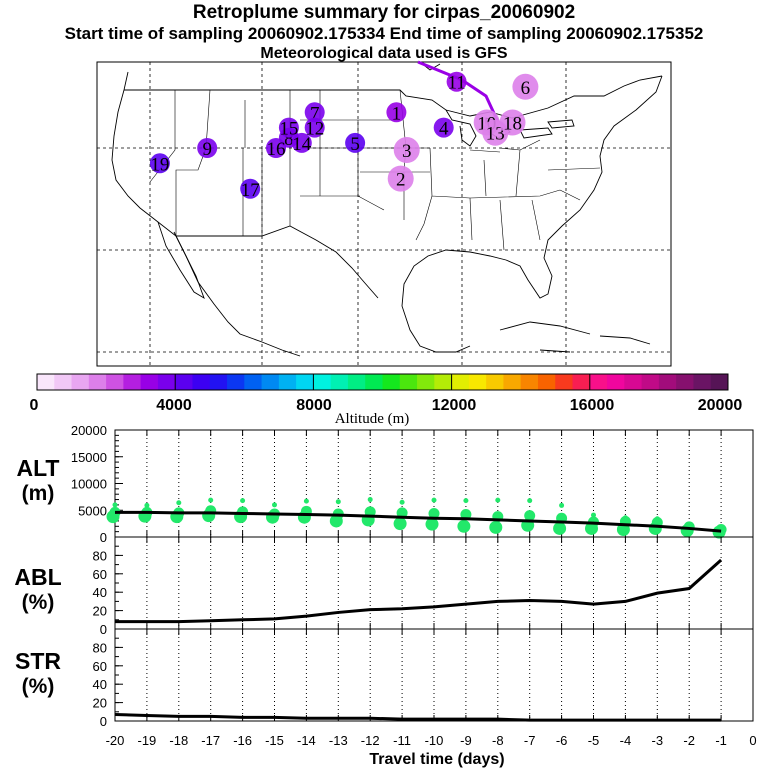  Describe the element at coordinates (526, 88) in the screenshot. I see `cluster-label: 6` at that location.